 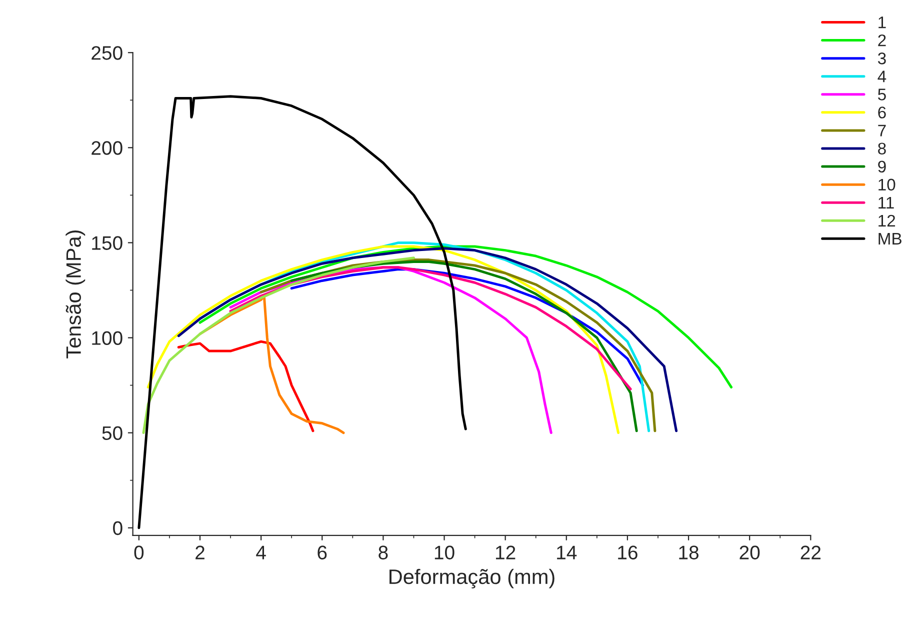 What do you see at coordinates (76, 294) in the screenshot?
I see `y-axis-title: Tensão (MPa)` at bounding box center [76, 294].